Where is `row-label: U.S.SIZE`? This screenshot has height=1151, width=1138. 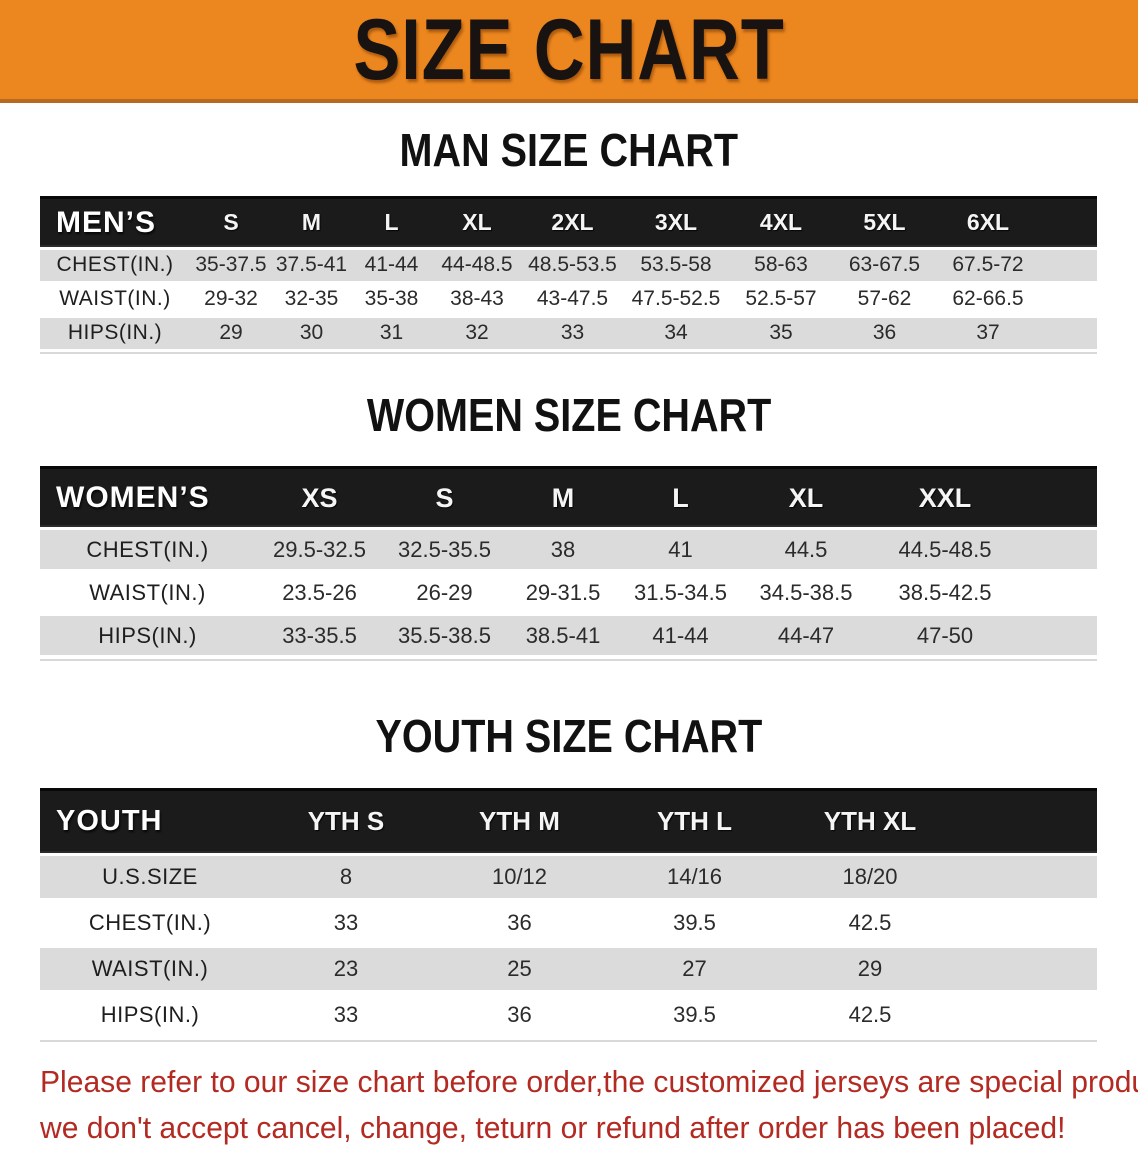
row-label: U.S.SIZE is located at coordinates (150, 876).